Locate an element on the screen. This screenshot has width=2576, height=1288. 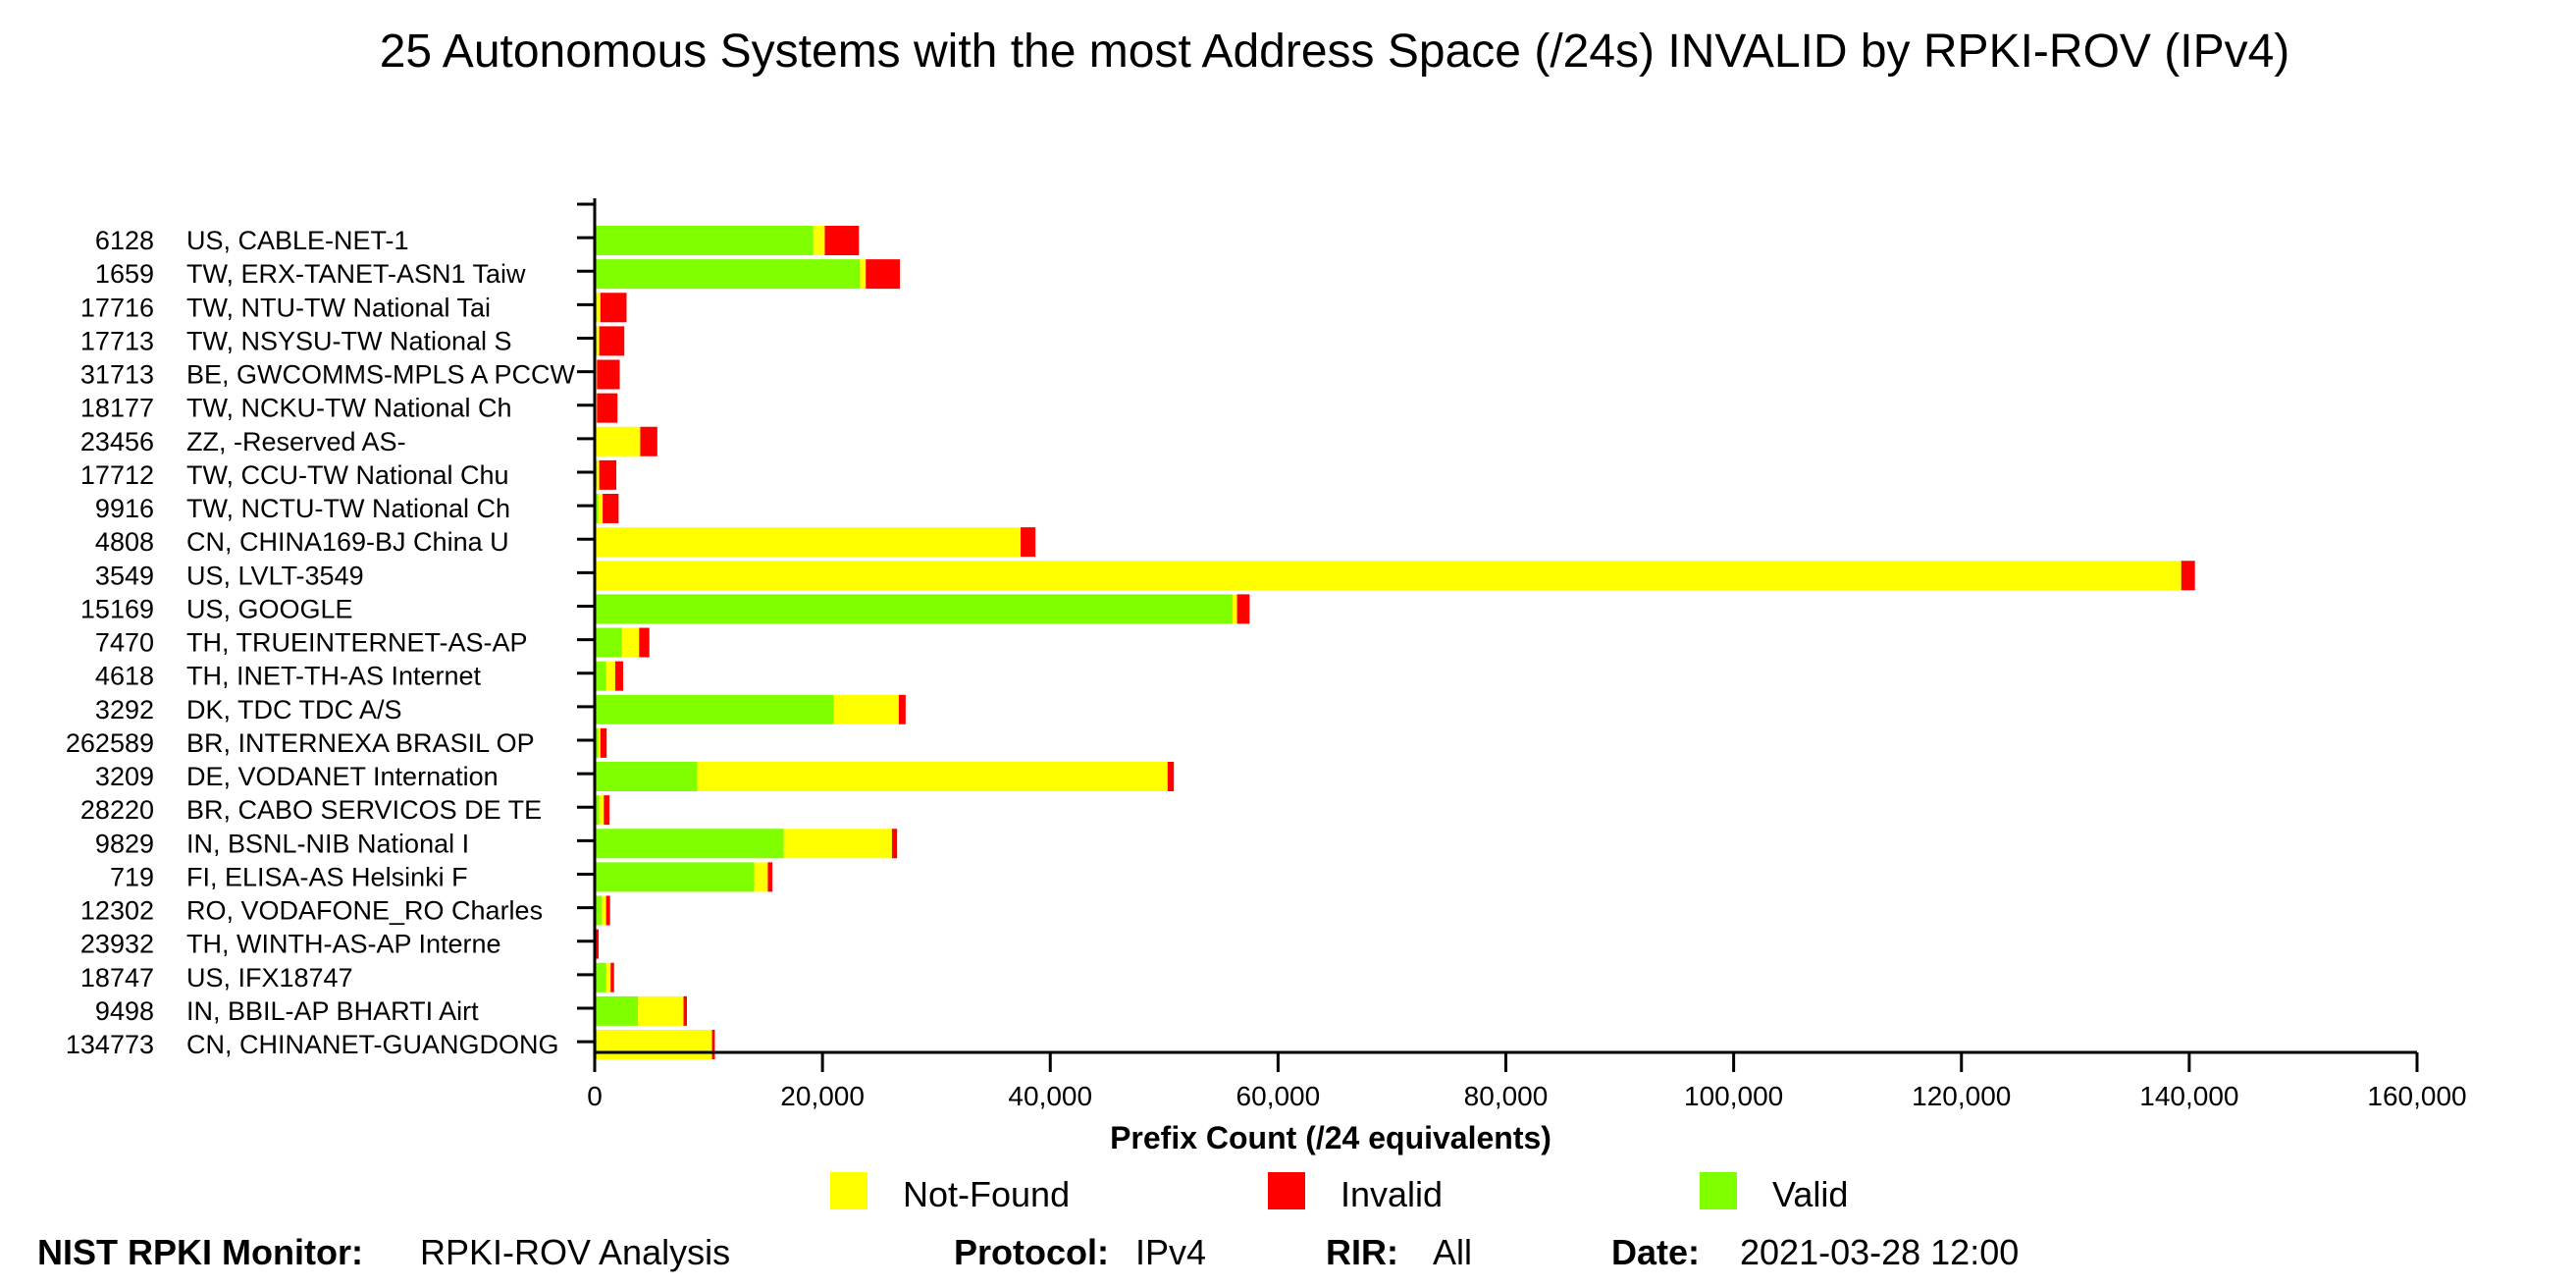
x-axis-title: Prefix Count (/24 equivalents) is located at coordinates (1330, 1137).